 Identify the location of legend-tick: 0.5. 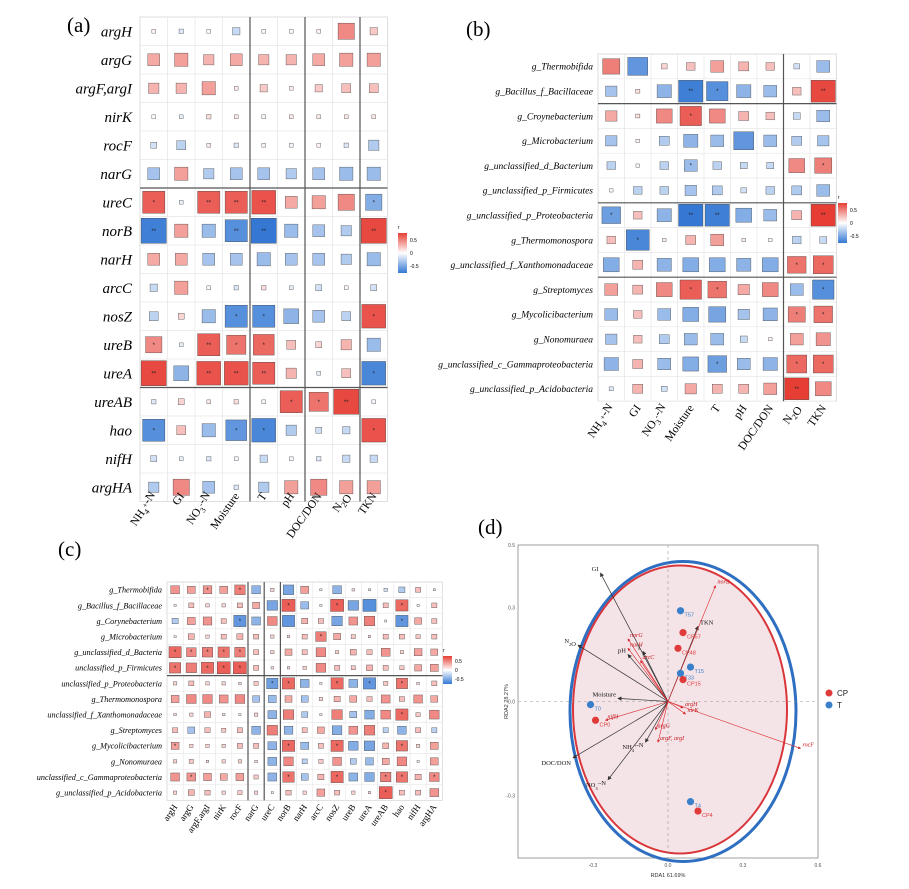
(853, 211).